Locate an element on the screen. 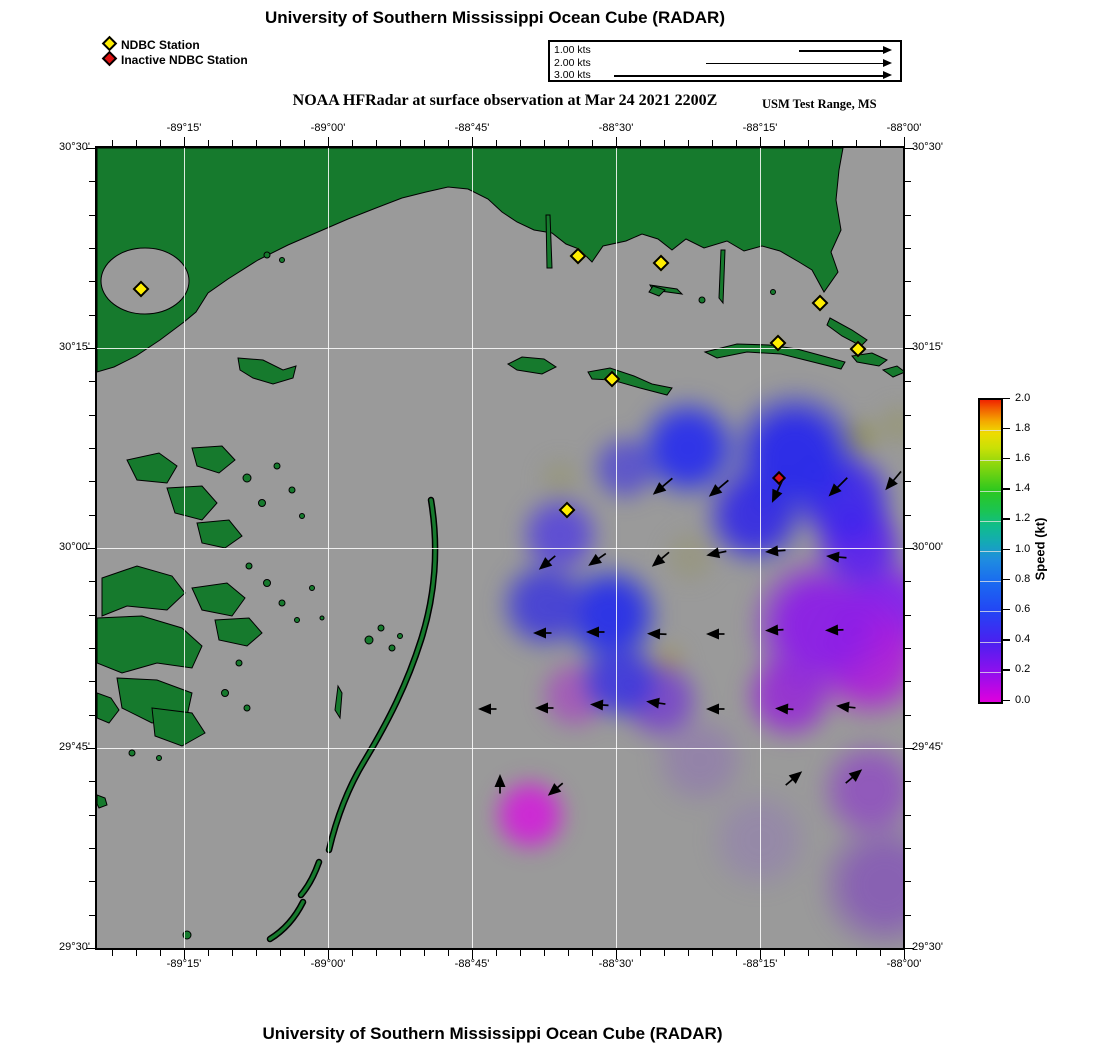  lon-tick-label: -88°30' is located at coordinates (616, 128).